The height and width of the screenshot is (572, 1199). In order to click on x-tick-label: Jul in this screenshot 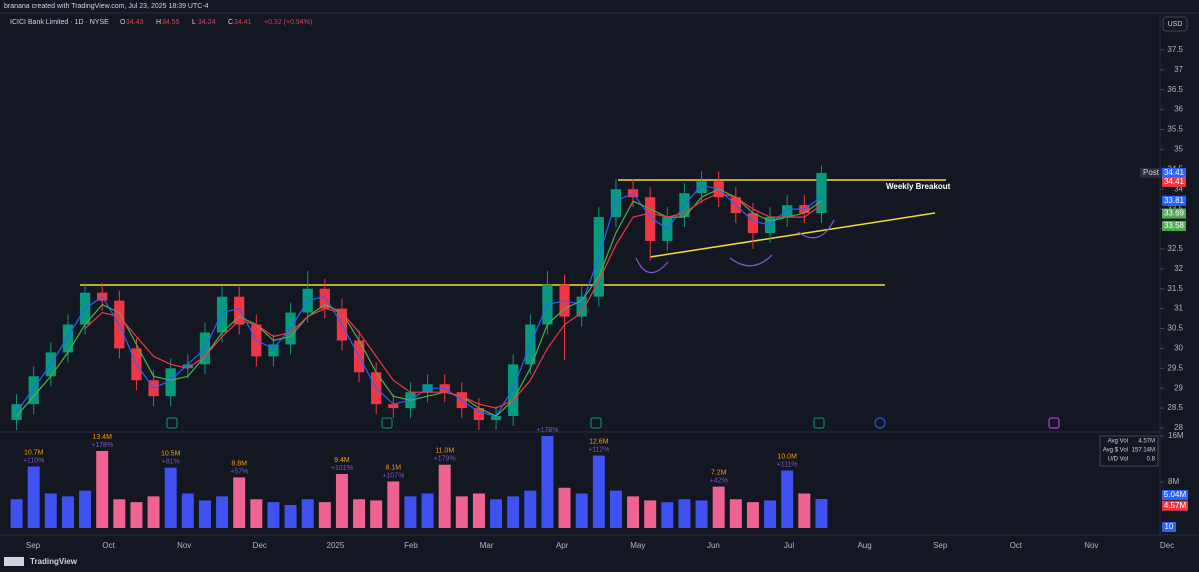, I will do `click(789, 545)`.